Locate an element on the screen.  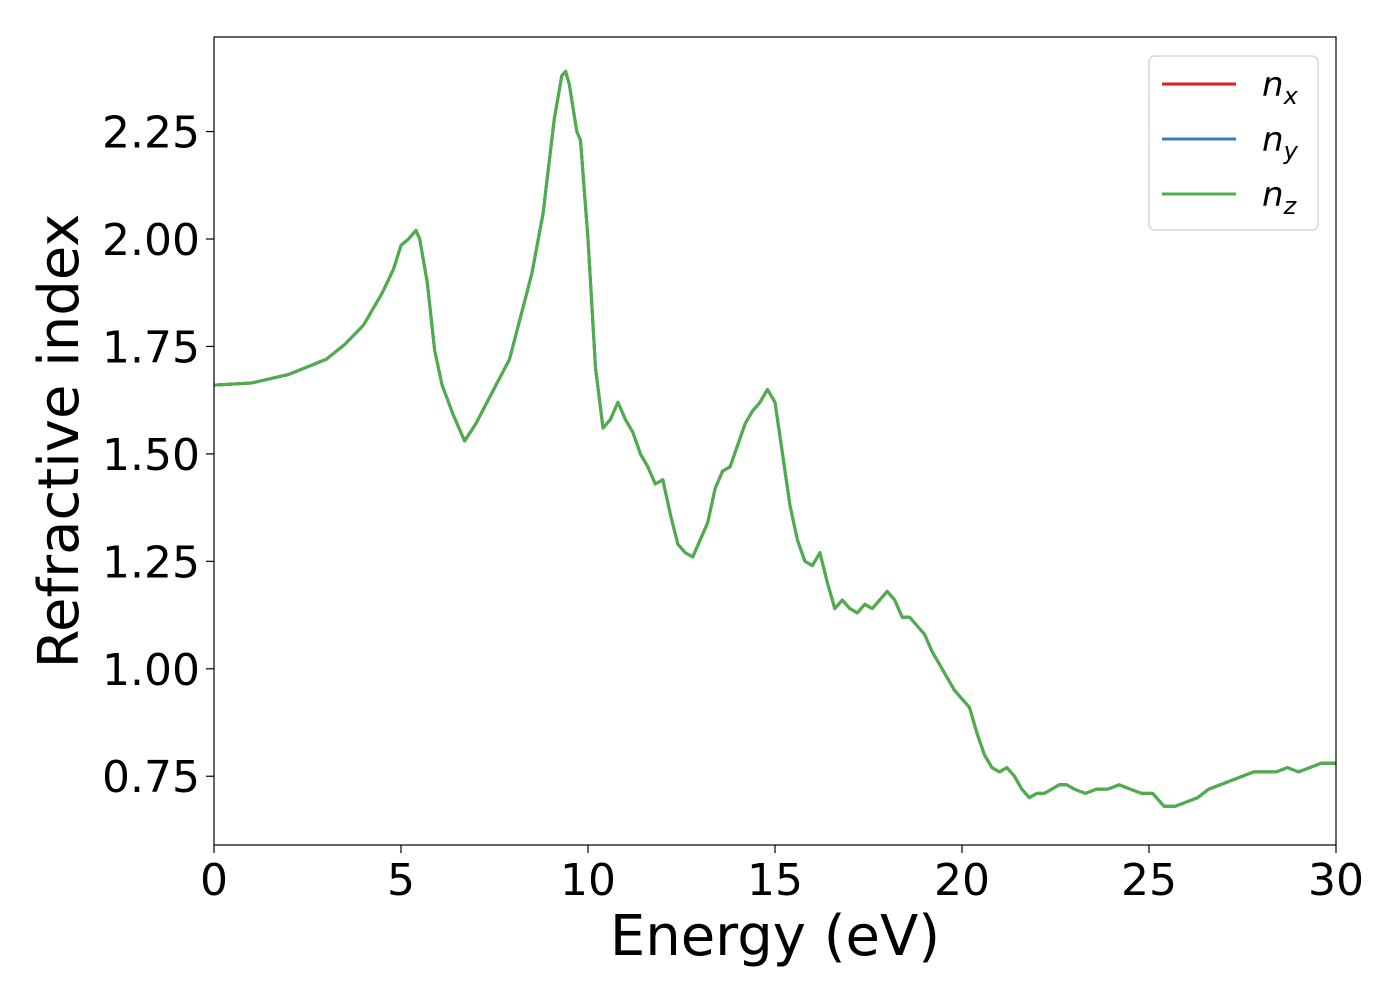
x-tick-label: 25 is located at coordinates (1149, 880).